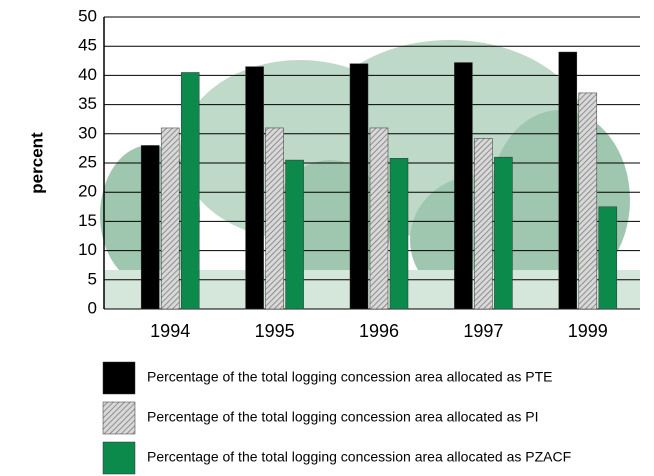 This screenshot has height=476, width=654. What do you see at coordinates (379, 331) in the screenshot?
I see `x-tick-label: 1996` at bounding box center [379, 331].